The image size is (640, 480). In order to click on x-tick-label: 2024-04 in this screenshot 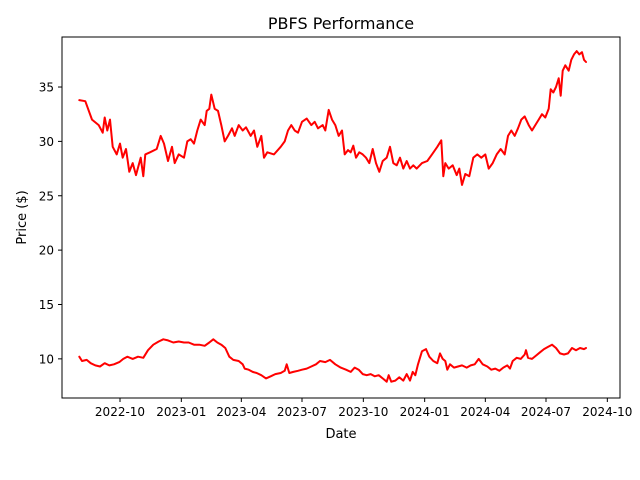, I will do `click(485, 412)`.